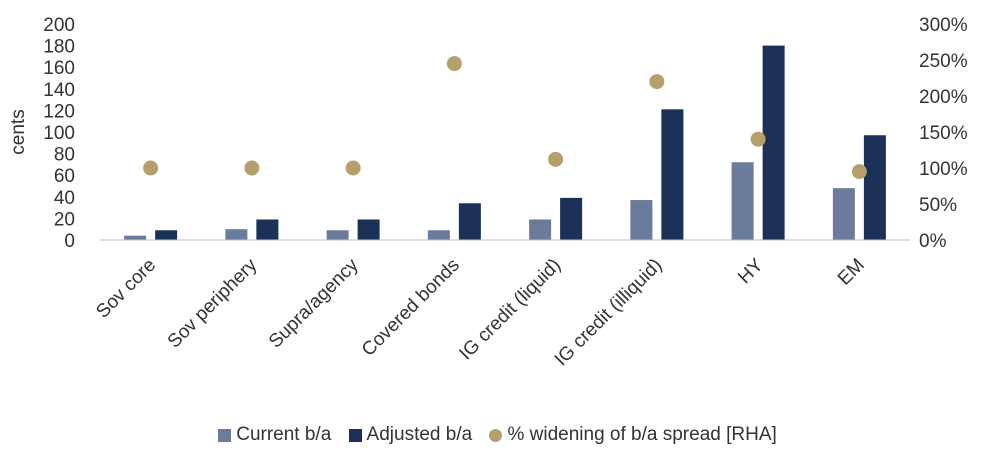  What do you see at coordinates (251, 168) in the screenshot?
I see `marker-sov-periphery` at bounding box center [251, 168].